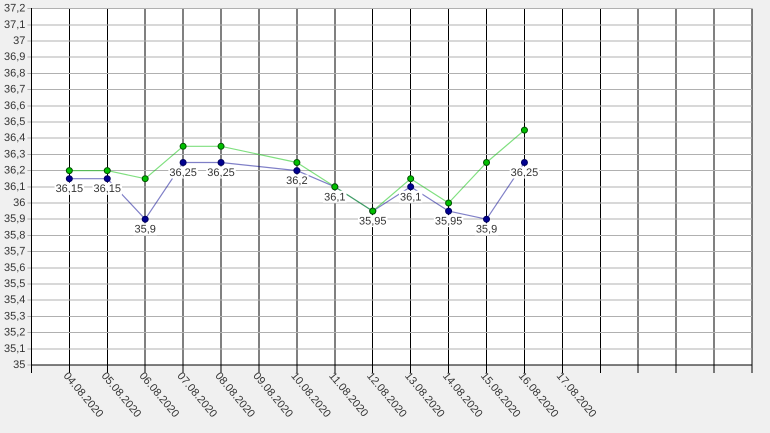  Describe the element at coordinates (15, 316) in the screenshot. I see `y-tick-label: 35,3` at that location.